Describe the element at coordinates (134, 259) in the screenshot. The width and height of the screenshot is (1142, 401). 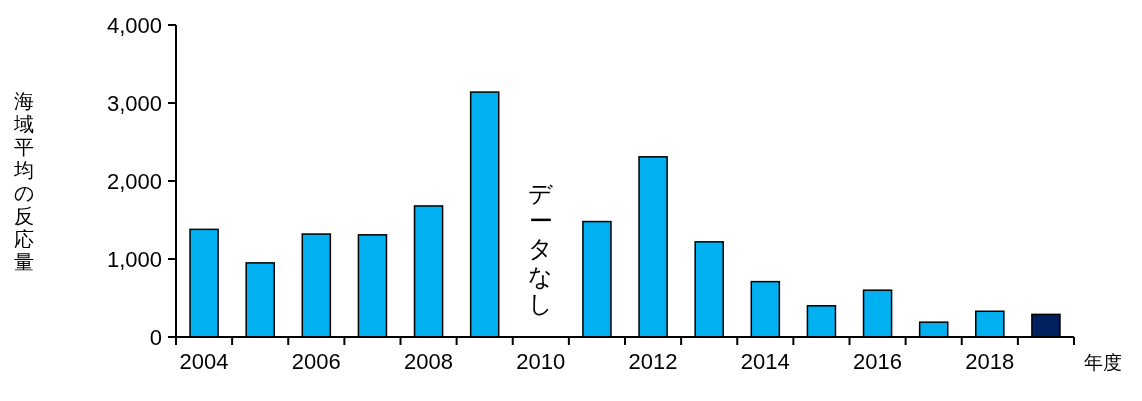
I see `y-tick-label: 1,000` at that location.